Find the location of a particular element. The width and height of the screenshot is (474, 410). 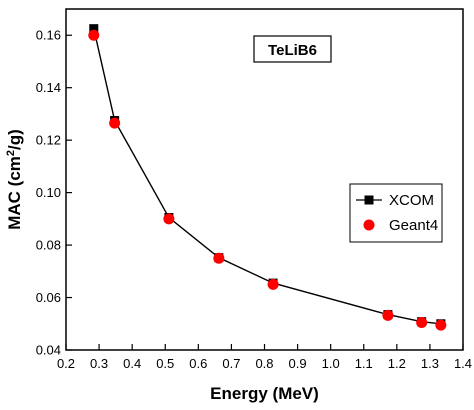

legend-xcom-label: XCOM is located at coordinates (411, 200).